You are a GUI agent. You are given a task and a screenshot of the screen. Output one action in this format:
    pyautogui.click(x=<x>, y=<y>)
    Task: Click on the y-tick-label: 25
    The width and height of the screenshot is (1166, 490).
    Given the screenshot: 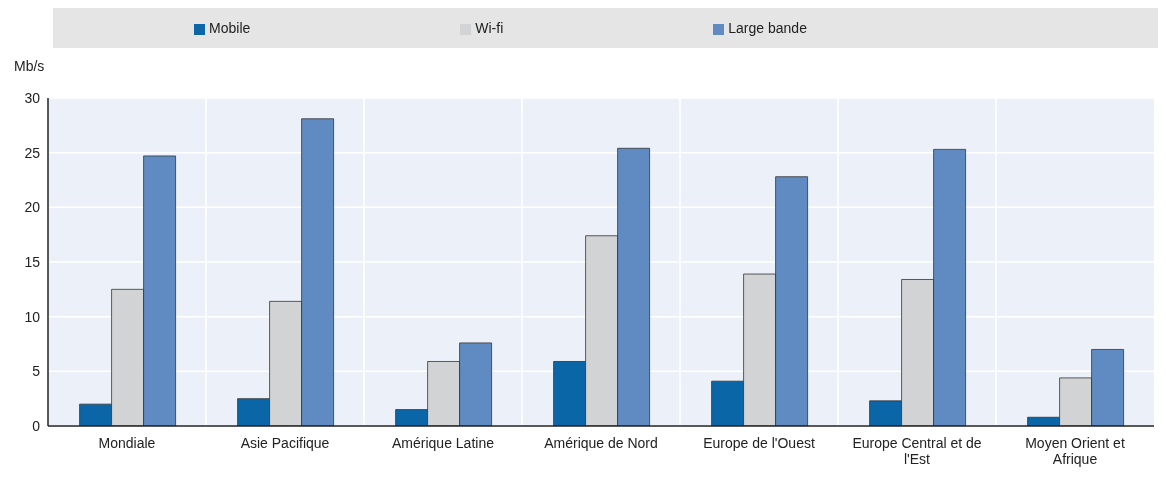 What is the action you would take?
    pyautogui.click(x=32, y=152)
    